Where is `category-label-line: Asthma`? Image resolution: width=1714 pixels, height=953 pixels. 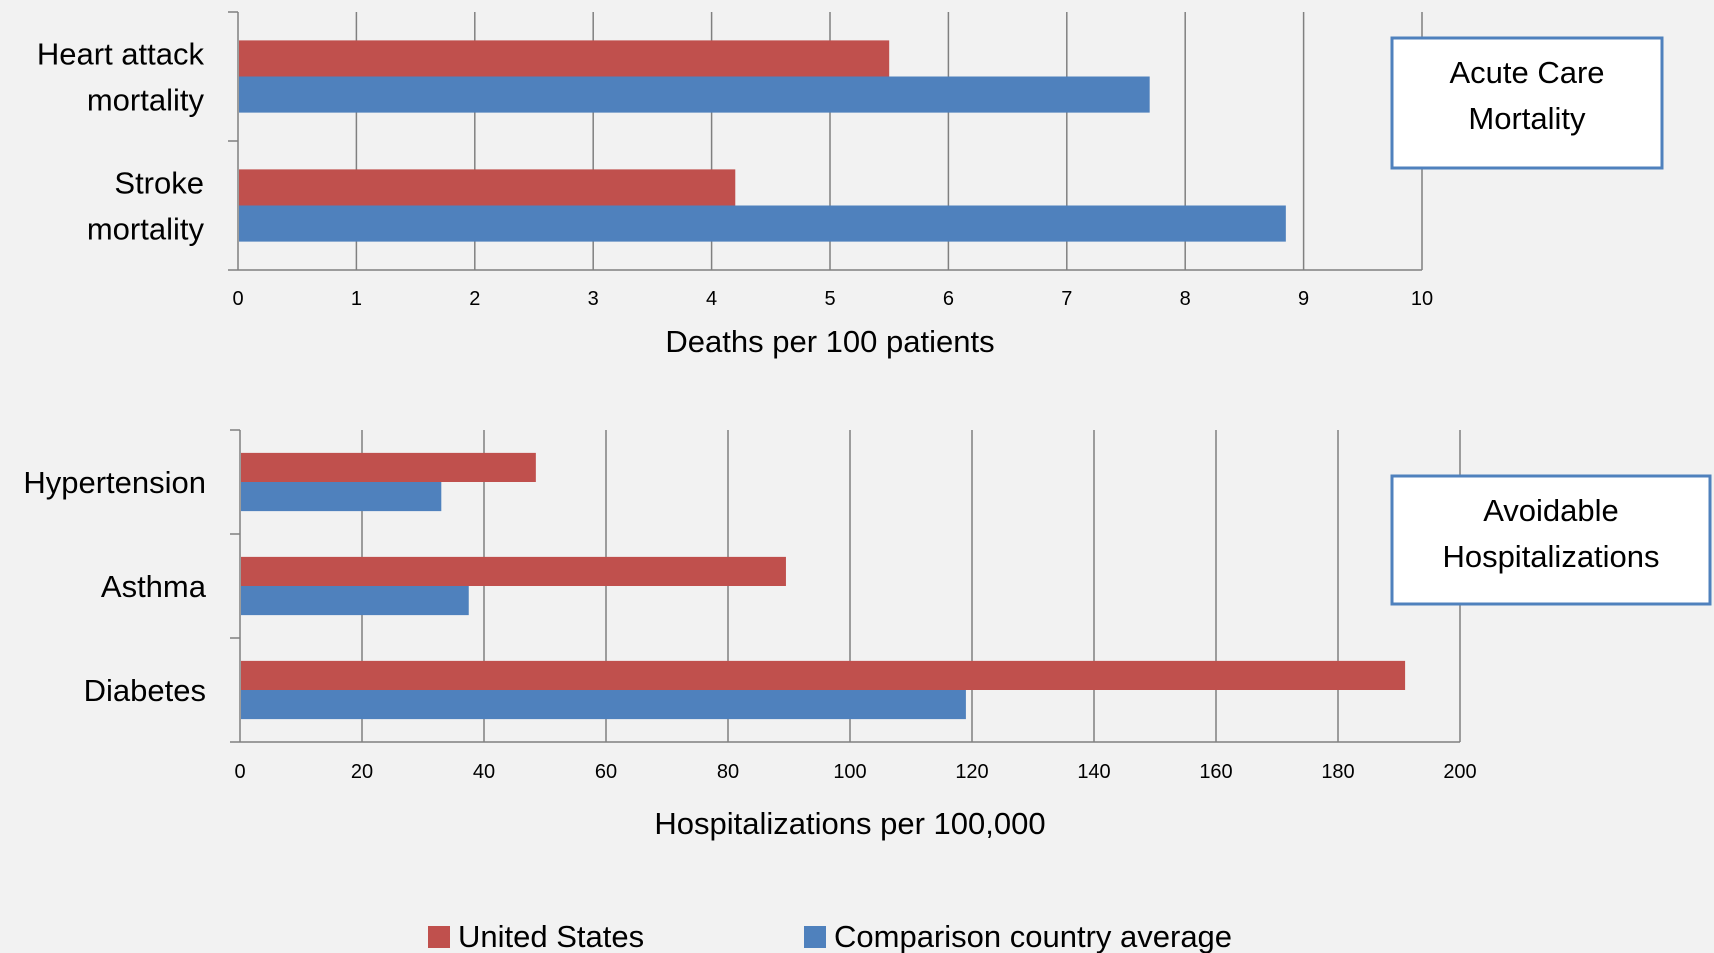 category-label-line: Asthma is located at coordinates (154, 586).